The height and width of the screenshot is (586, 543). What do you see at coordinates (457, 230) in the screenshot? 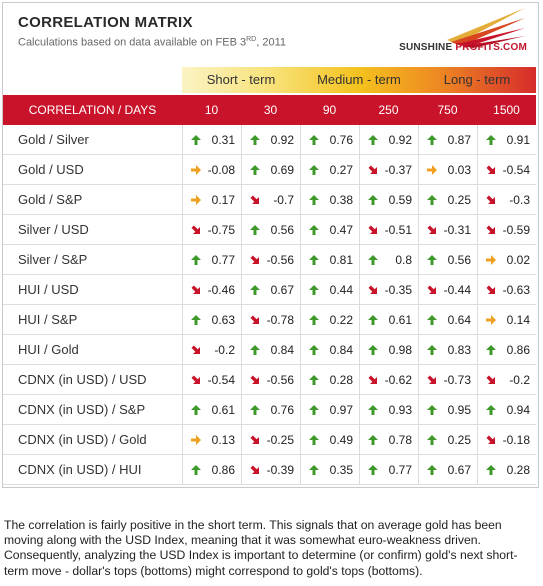
I see `correlation-value: -0.31` at bounding box center [457, 230].